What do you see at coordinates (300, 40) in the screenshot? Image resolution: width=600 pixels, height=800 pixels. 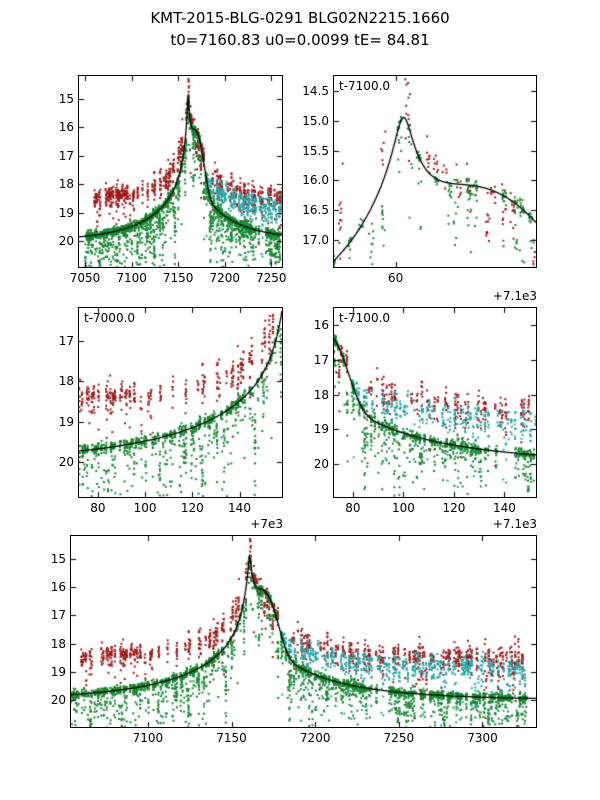 I see `figure-subtitle: t0=7160.83 u0=0.0099 tE= 84.81` at bounding box center [300, 40].